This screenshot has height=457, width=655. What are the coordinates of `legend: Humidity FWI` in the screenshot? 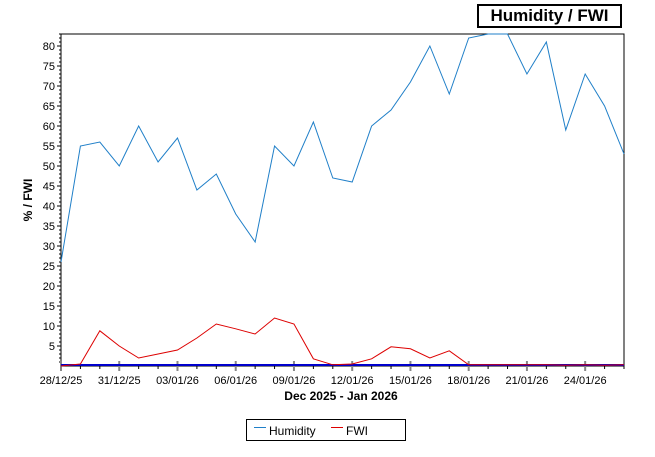 It's located at (326, 430).